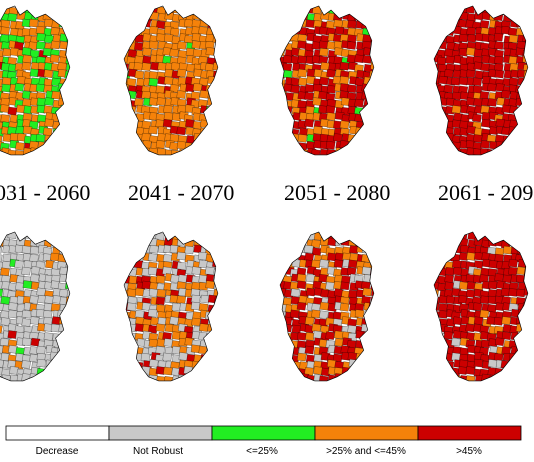  Describe the element at coordinates (481, 306) in the screenshot. I see `germany-map-r1-c3` at that location.